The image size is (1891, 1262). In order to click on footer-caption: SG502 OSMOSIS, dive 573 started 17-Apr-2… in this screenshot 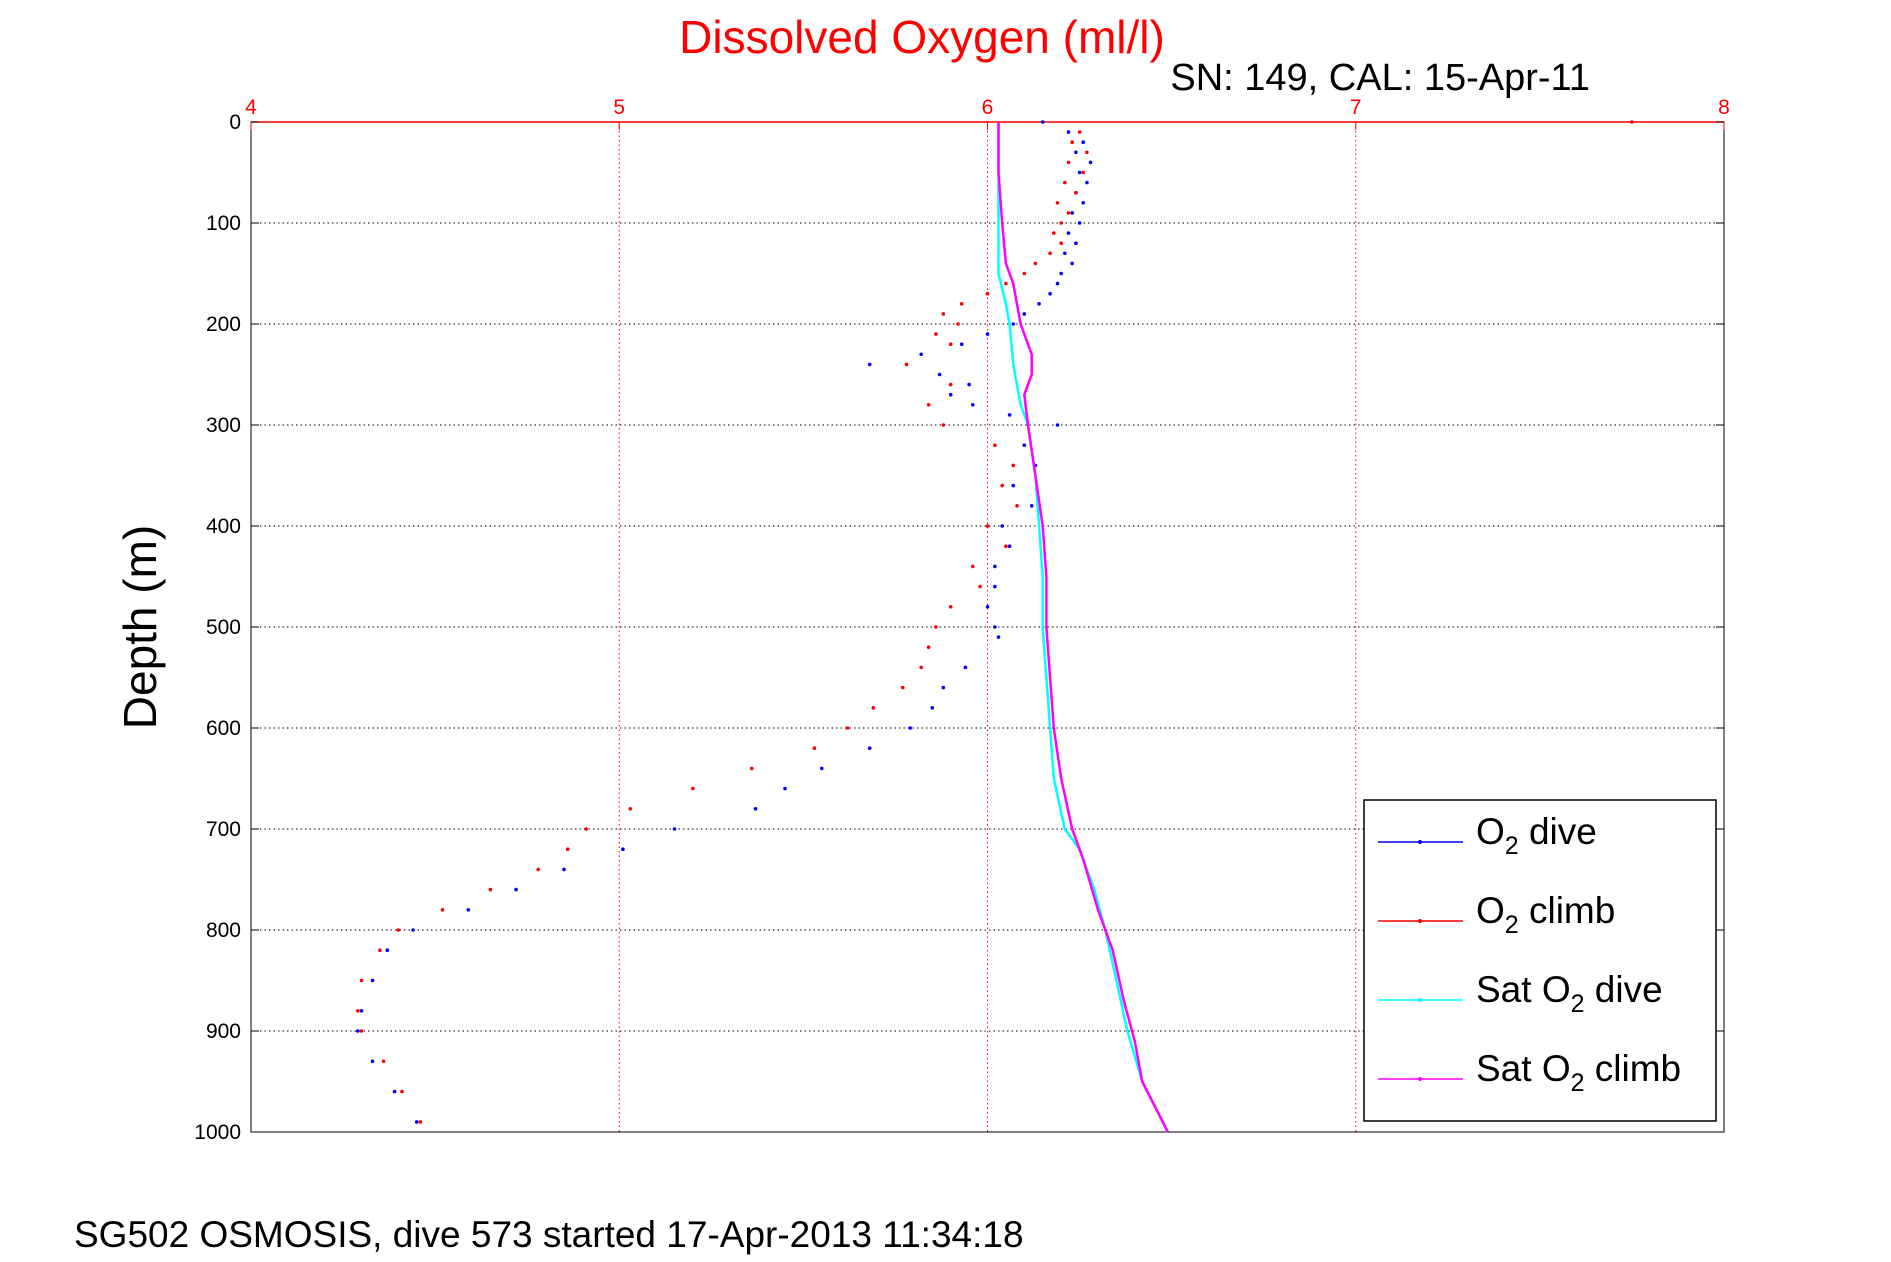, I will do `click(549, 1234)`.